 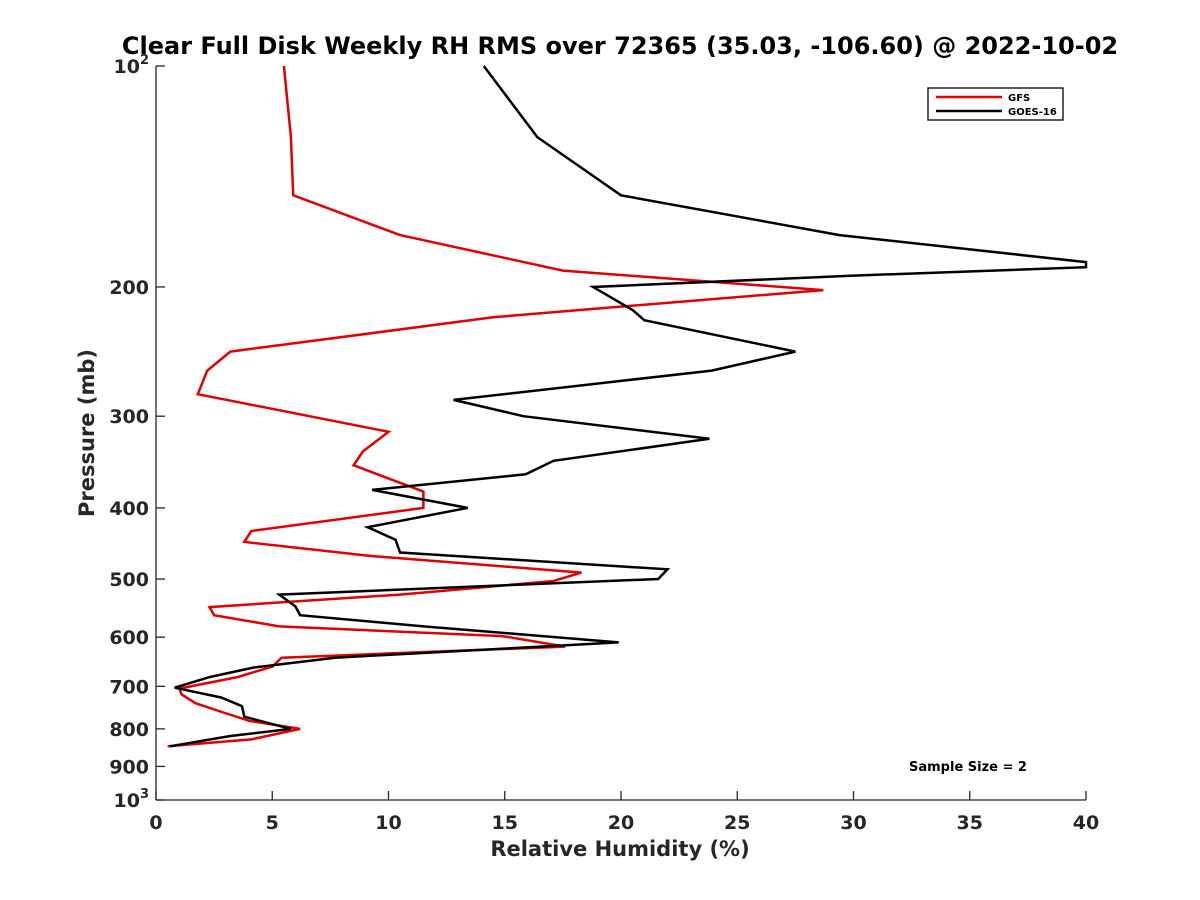 I want to click on x-axis-label: Relative Humidity (%), so click(x=619, y=849).